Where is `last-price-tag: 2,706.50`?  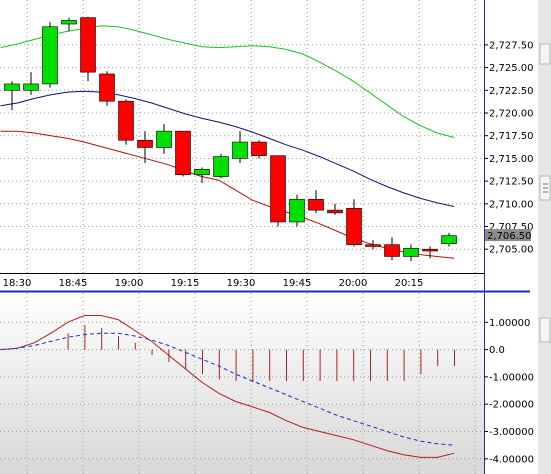
last-price-tag: 2,706.50 is located at coordinates (508, 235).